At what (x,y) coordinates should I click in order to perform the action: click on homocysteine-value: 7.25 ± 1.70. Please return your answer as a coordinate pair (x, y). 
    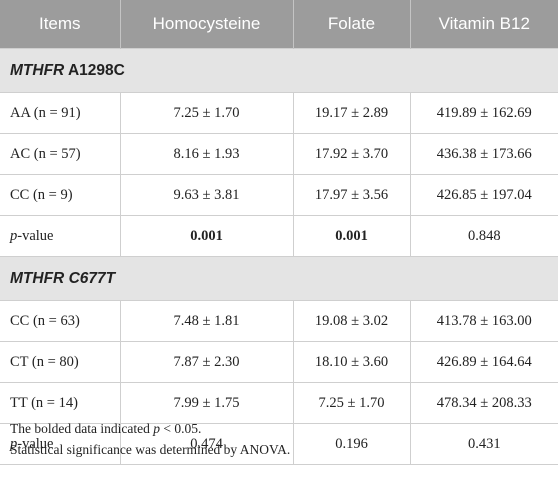
    Looking at the image, I should click on (206, 113).